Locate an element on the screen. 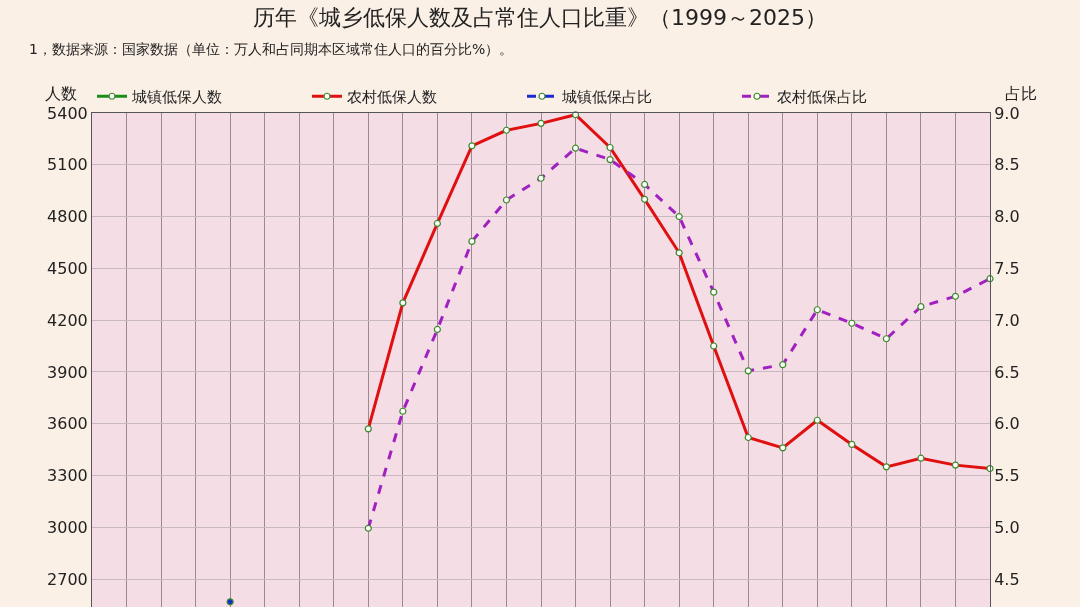 This screenshot has height=607, width=1080. y-tick-label: 5400 is located at coordinates (67, 113).